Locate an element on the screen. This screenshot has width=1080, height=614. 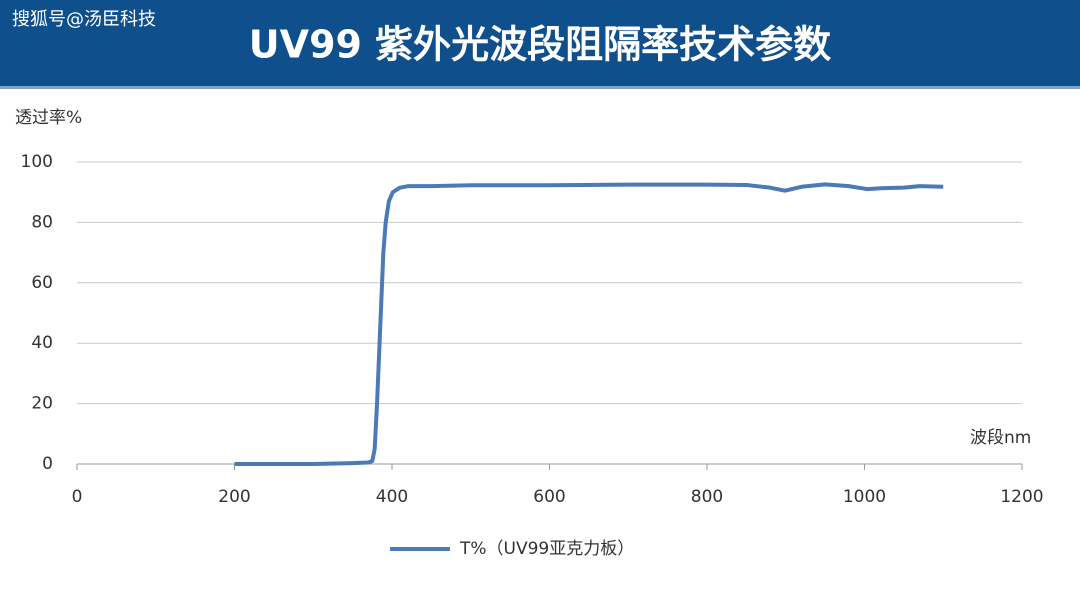
x-tick-label: 0 is located at coordinates (77, 497).